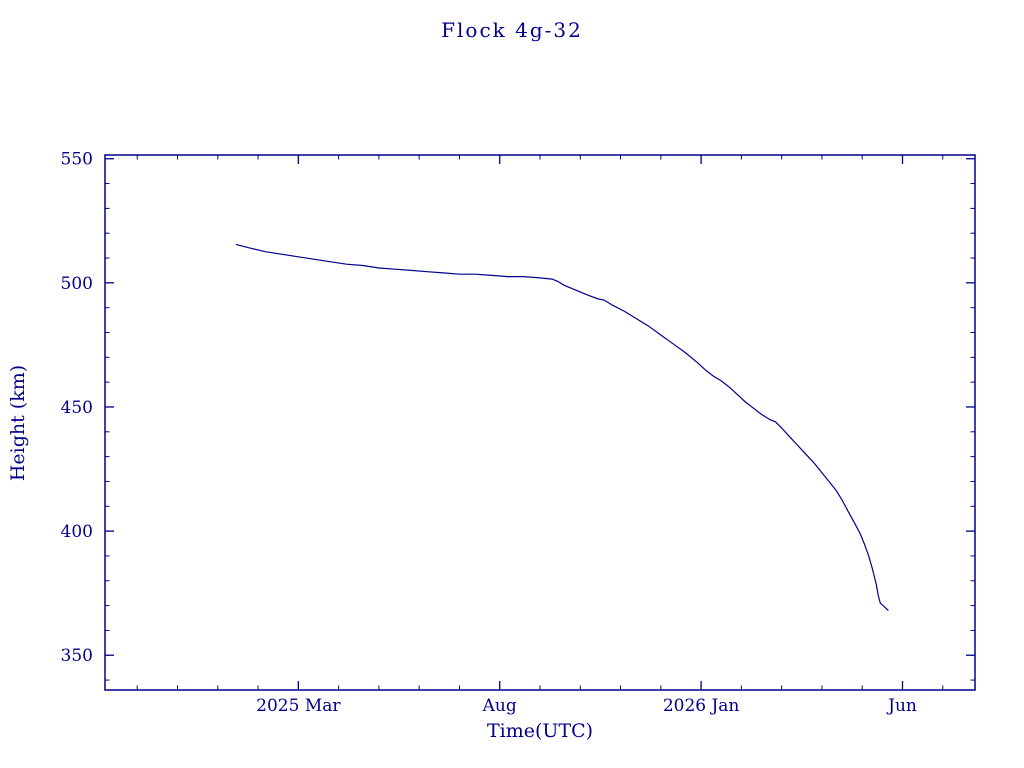 This screenshot has height=768, width=1024. What do you see at coordinates (701, 706) in the screenshot?
I see `x-tick-label: 2026 Jan` at bounding box center [701, 706].